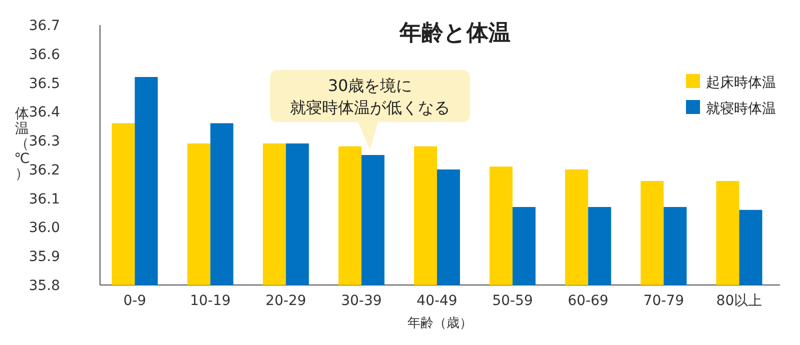  What do you see at coordinates (44, 54) in the screenshot?
I see `y-tick-label: 36.6` at bounding box center [44, 54].